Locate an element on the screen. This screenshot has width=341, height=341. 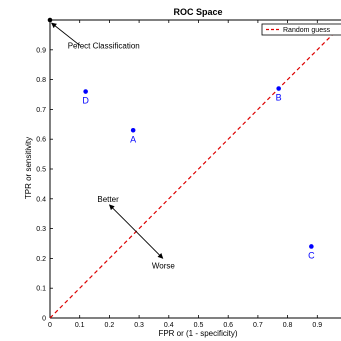
x-tick-label: 0.6 is located at coordinates (228, 325).